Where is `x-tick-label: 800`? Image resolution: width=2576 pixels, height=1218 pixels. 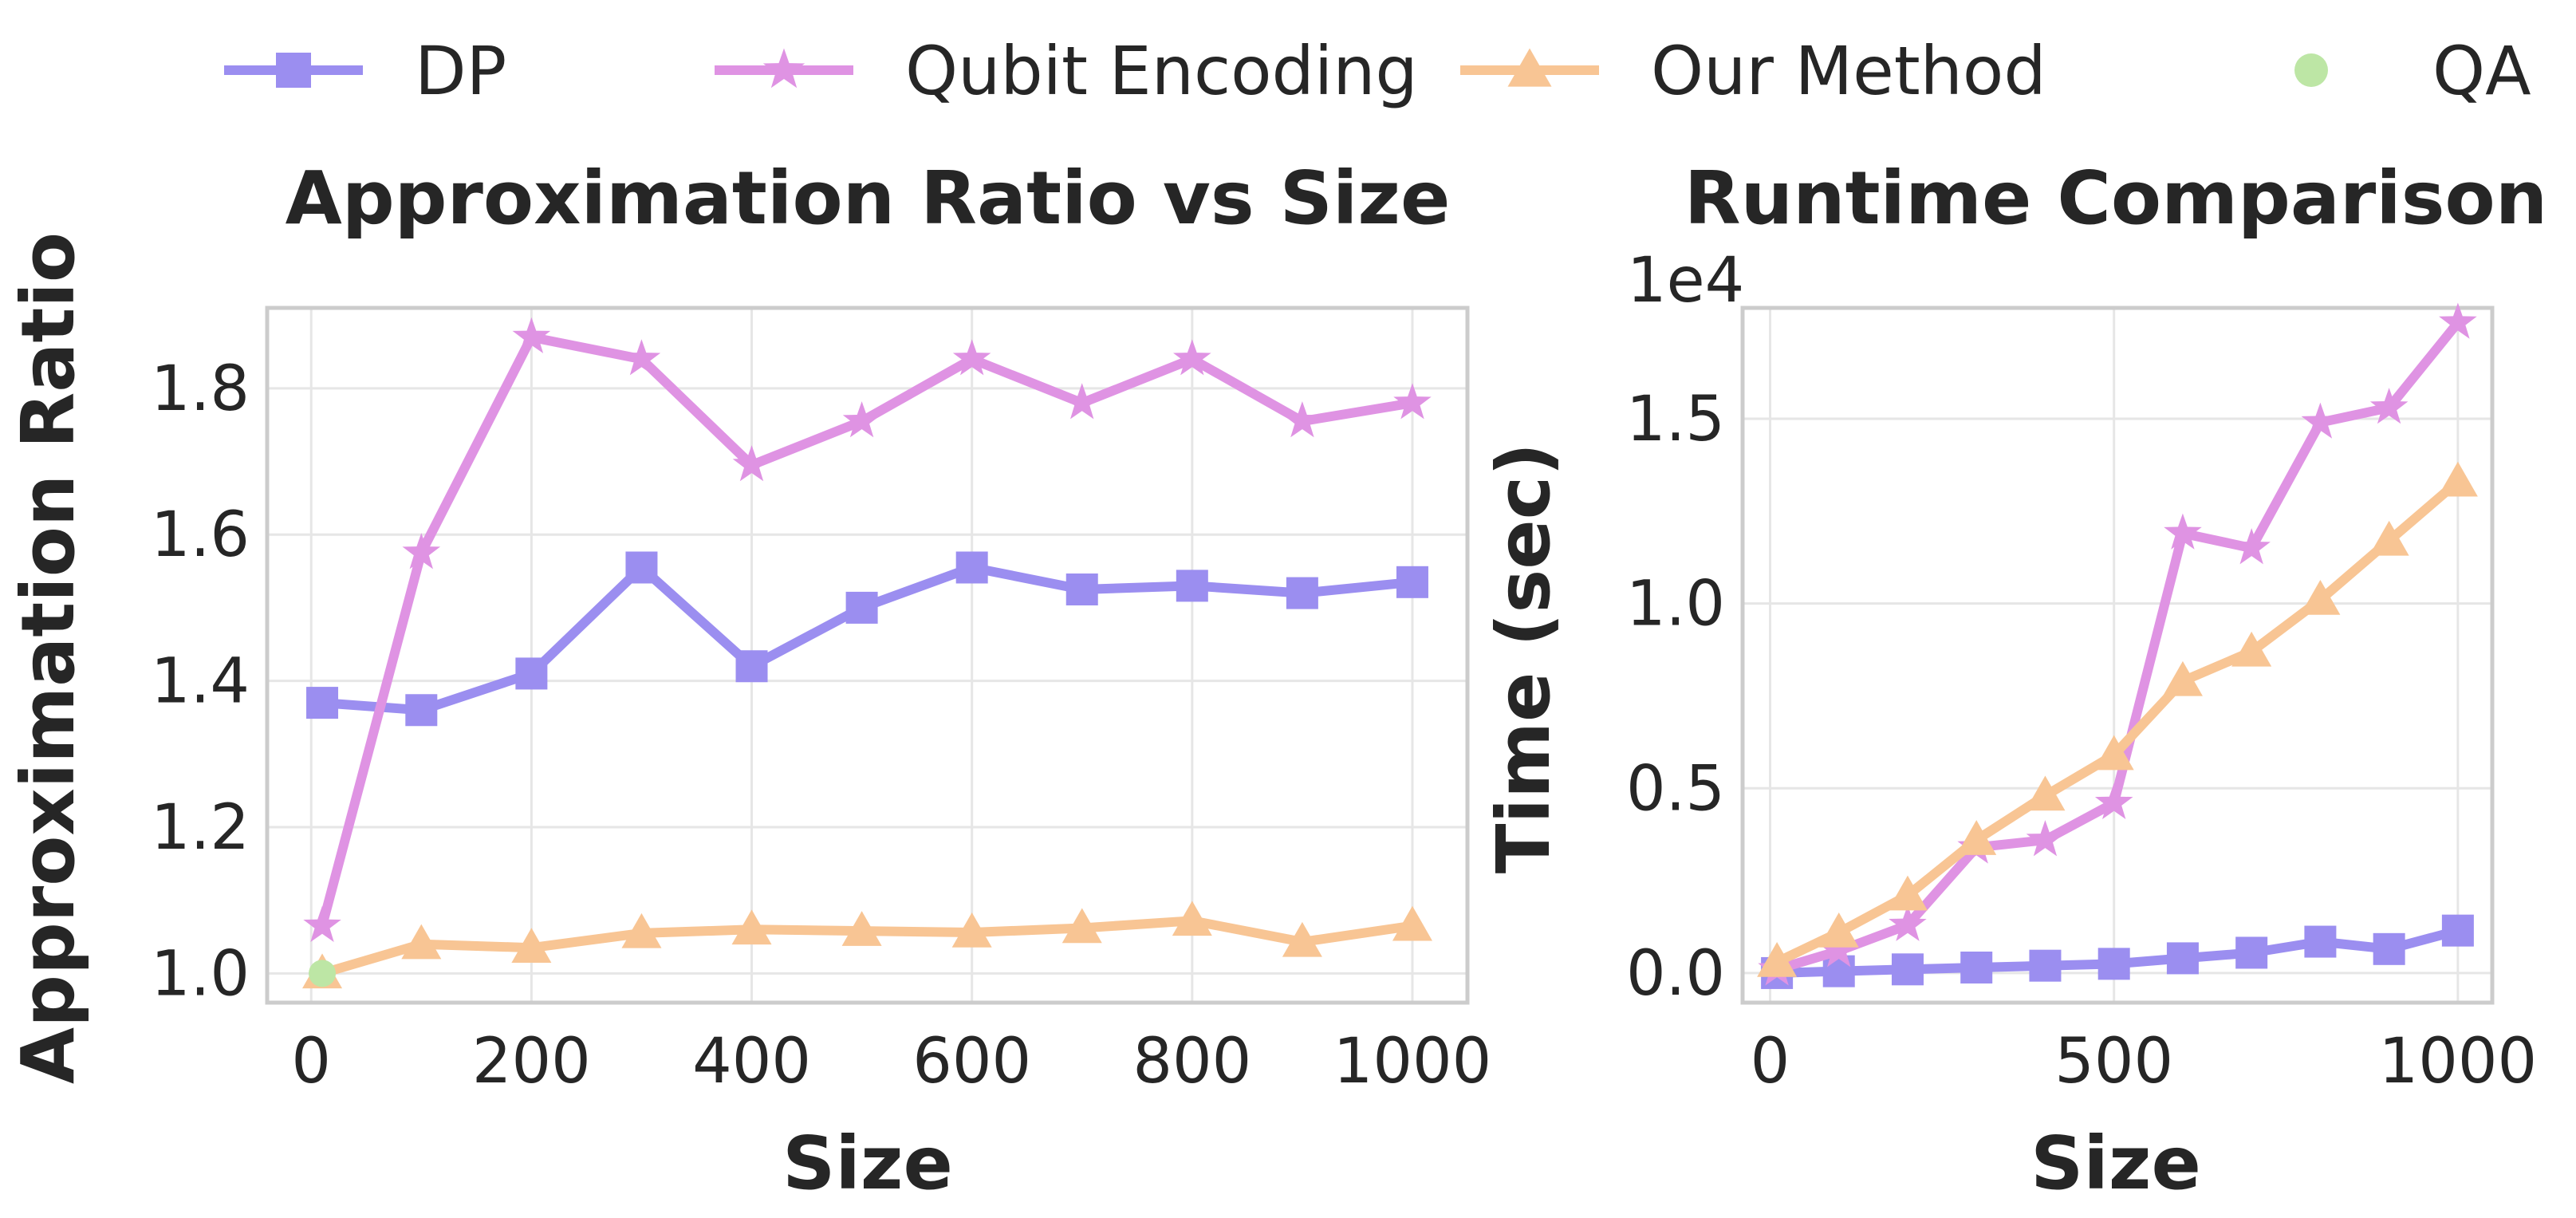
x-tick-label: 800 is located at coordinates (1191, 1062).